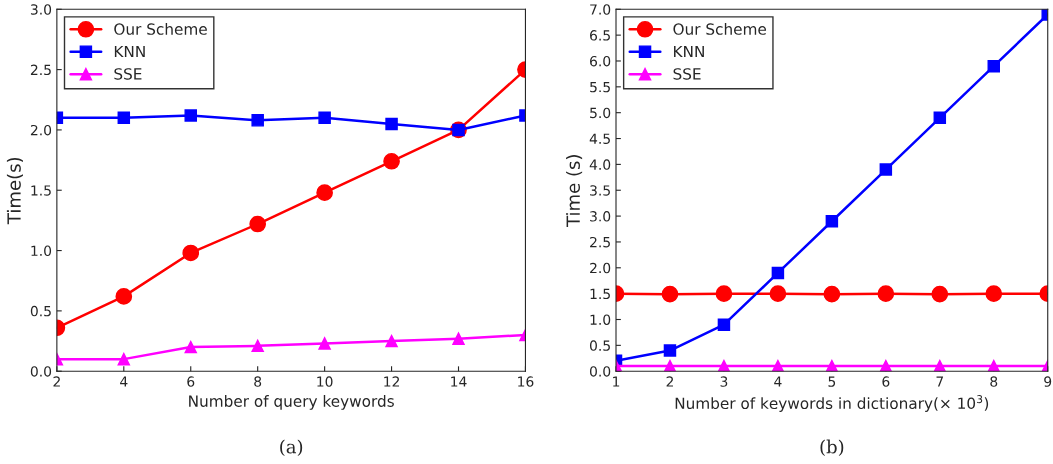  What do you see at coordinates (600, 164) in the screenshot?
I see `y-tick-label: 4.0` at bounding box center [600, 164].